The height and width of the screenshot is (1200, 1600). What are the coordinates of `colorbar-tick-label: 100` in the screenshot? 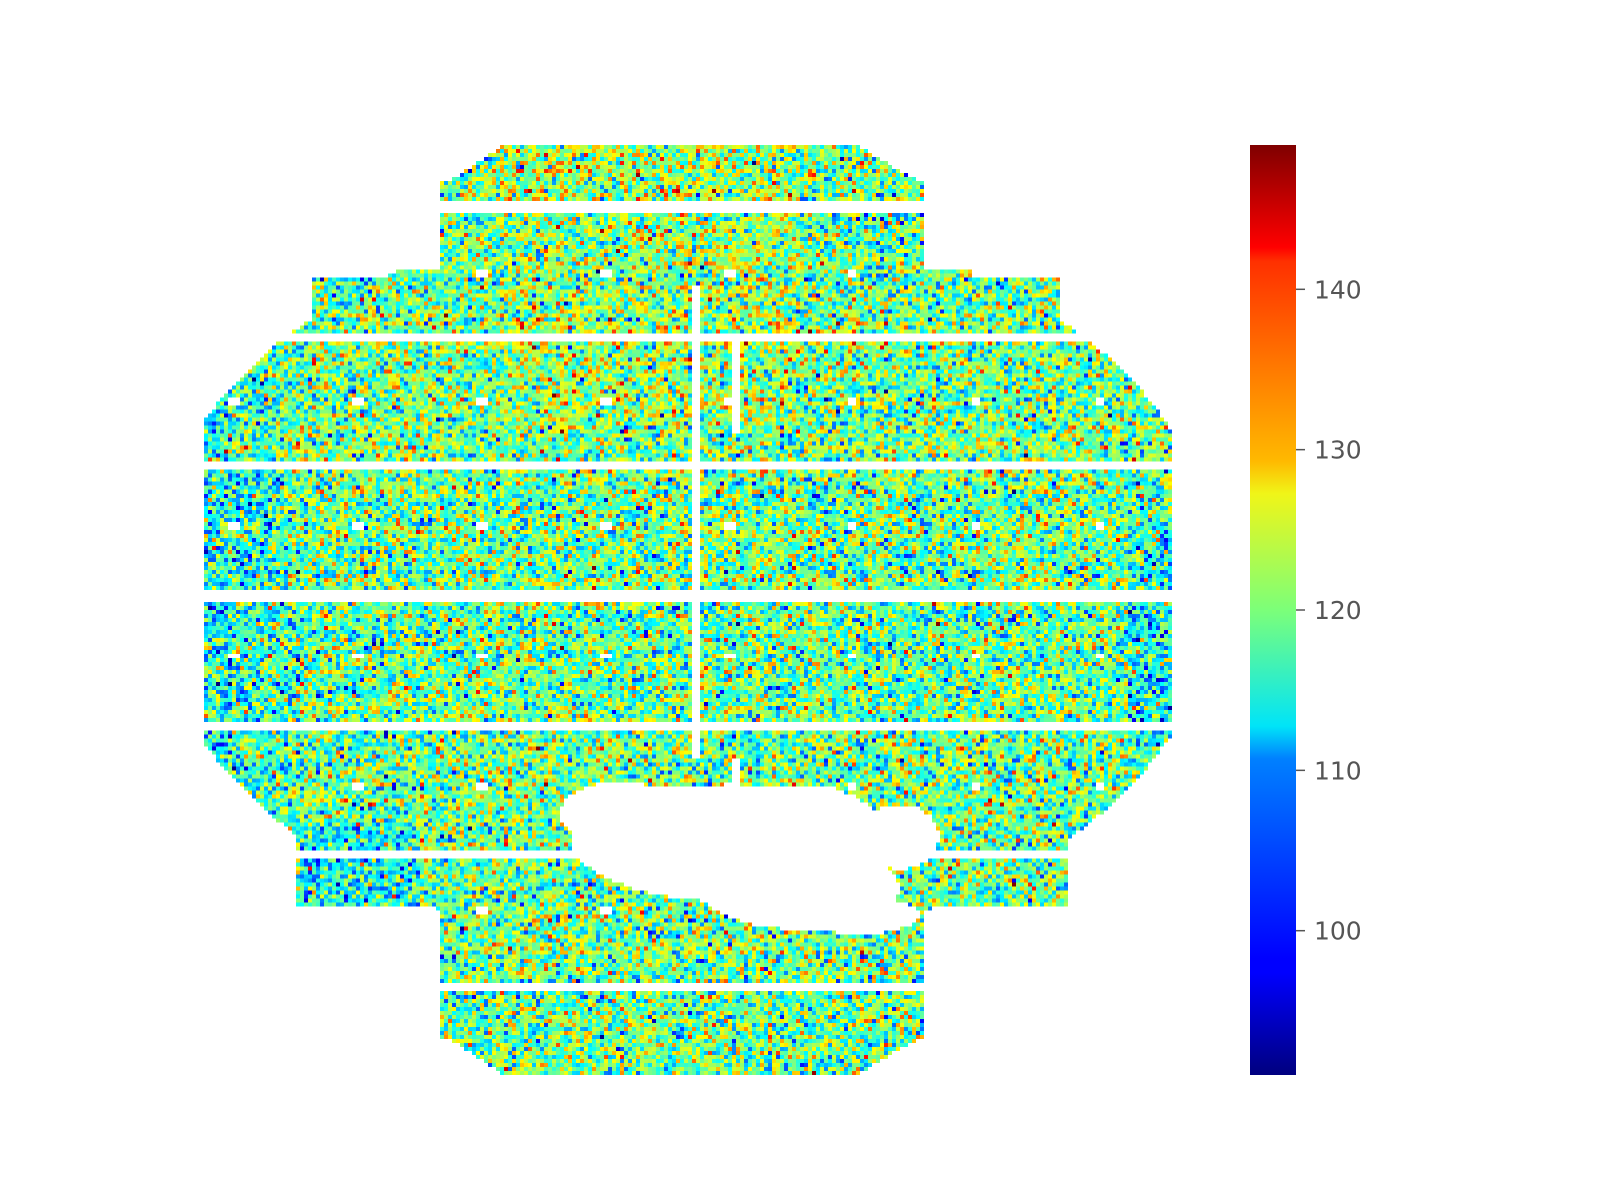 It's located at (1338, 931).